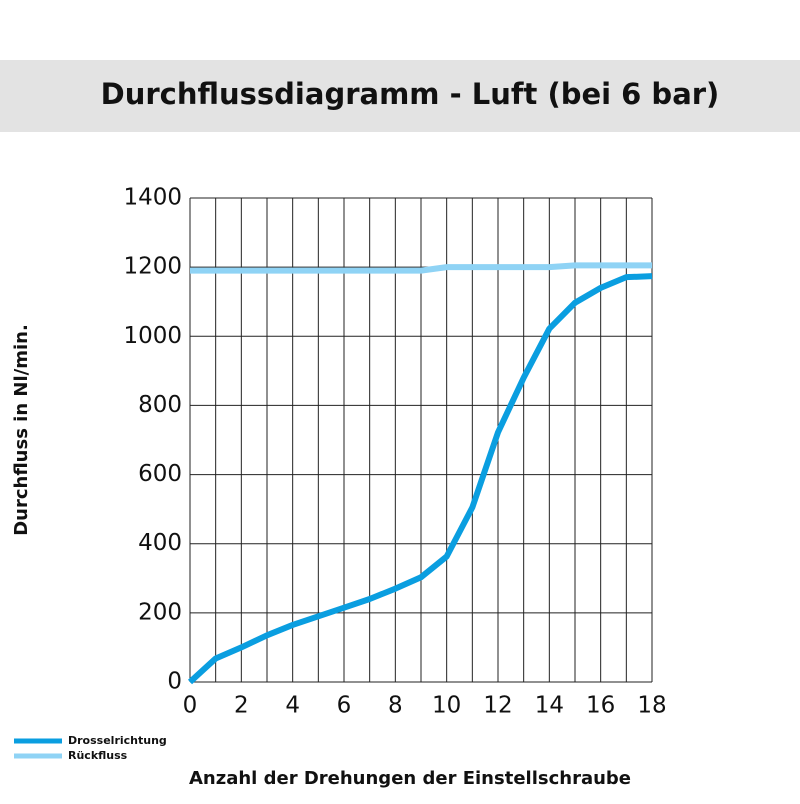 The image size is (800, 804). What do you see at coordinates (117, 740) in the screenshot?
I see `legend-label: Drosselrichtung` at bounding box center [117, 740].